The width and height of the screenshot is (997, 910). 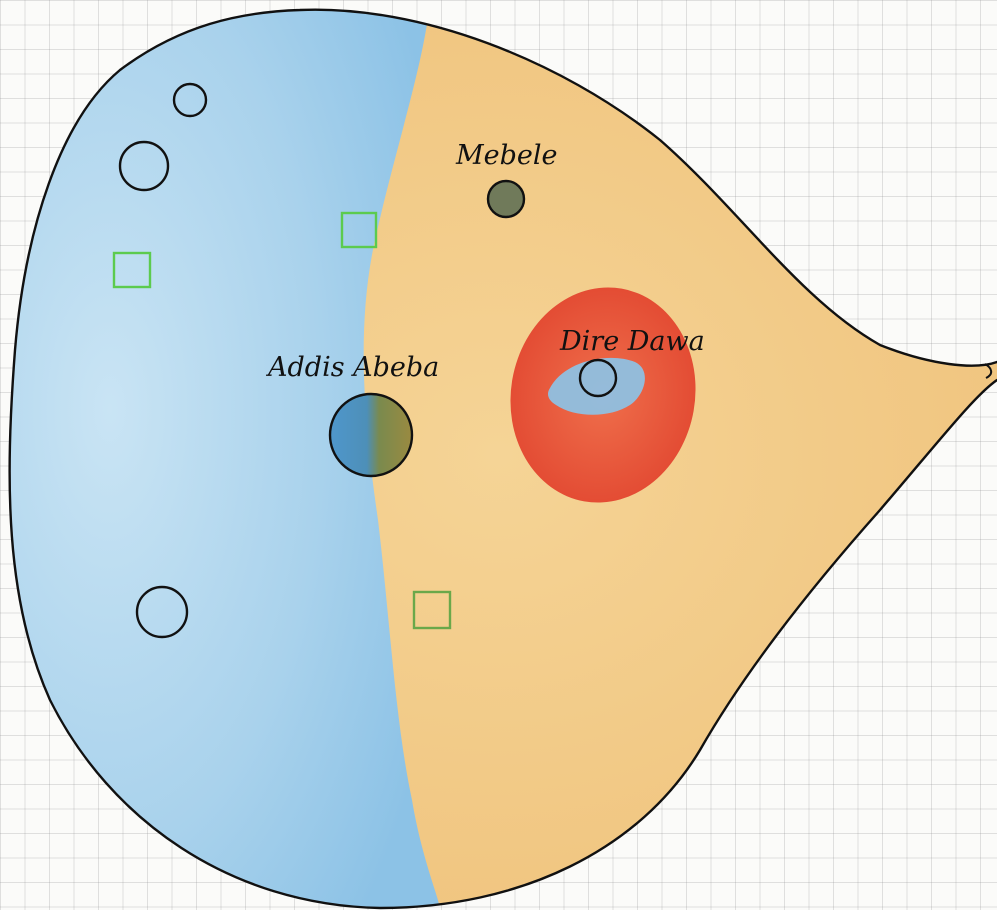 I want to click on peninsula-tip, so click(x=988, y=371).